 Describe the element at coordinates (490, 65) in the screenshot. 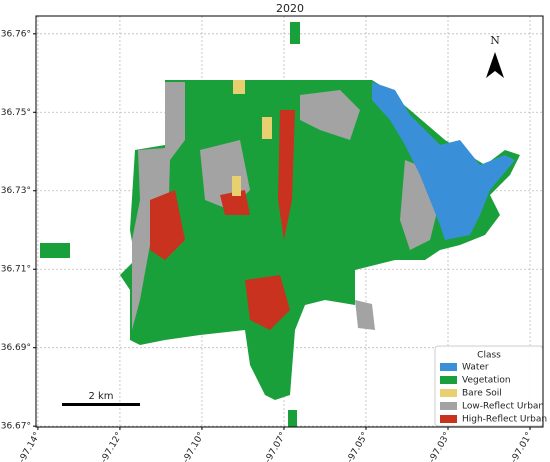

I see `north-arrow-left` at that location.